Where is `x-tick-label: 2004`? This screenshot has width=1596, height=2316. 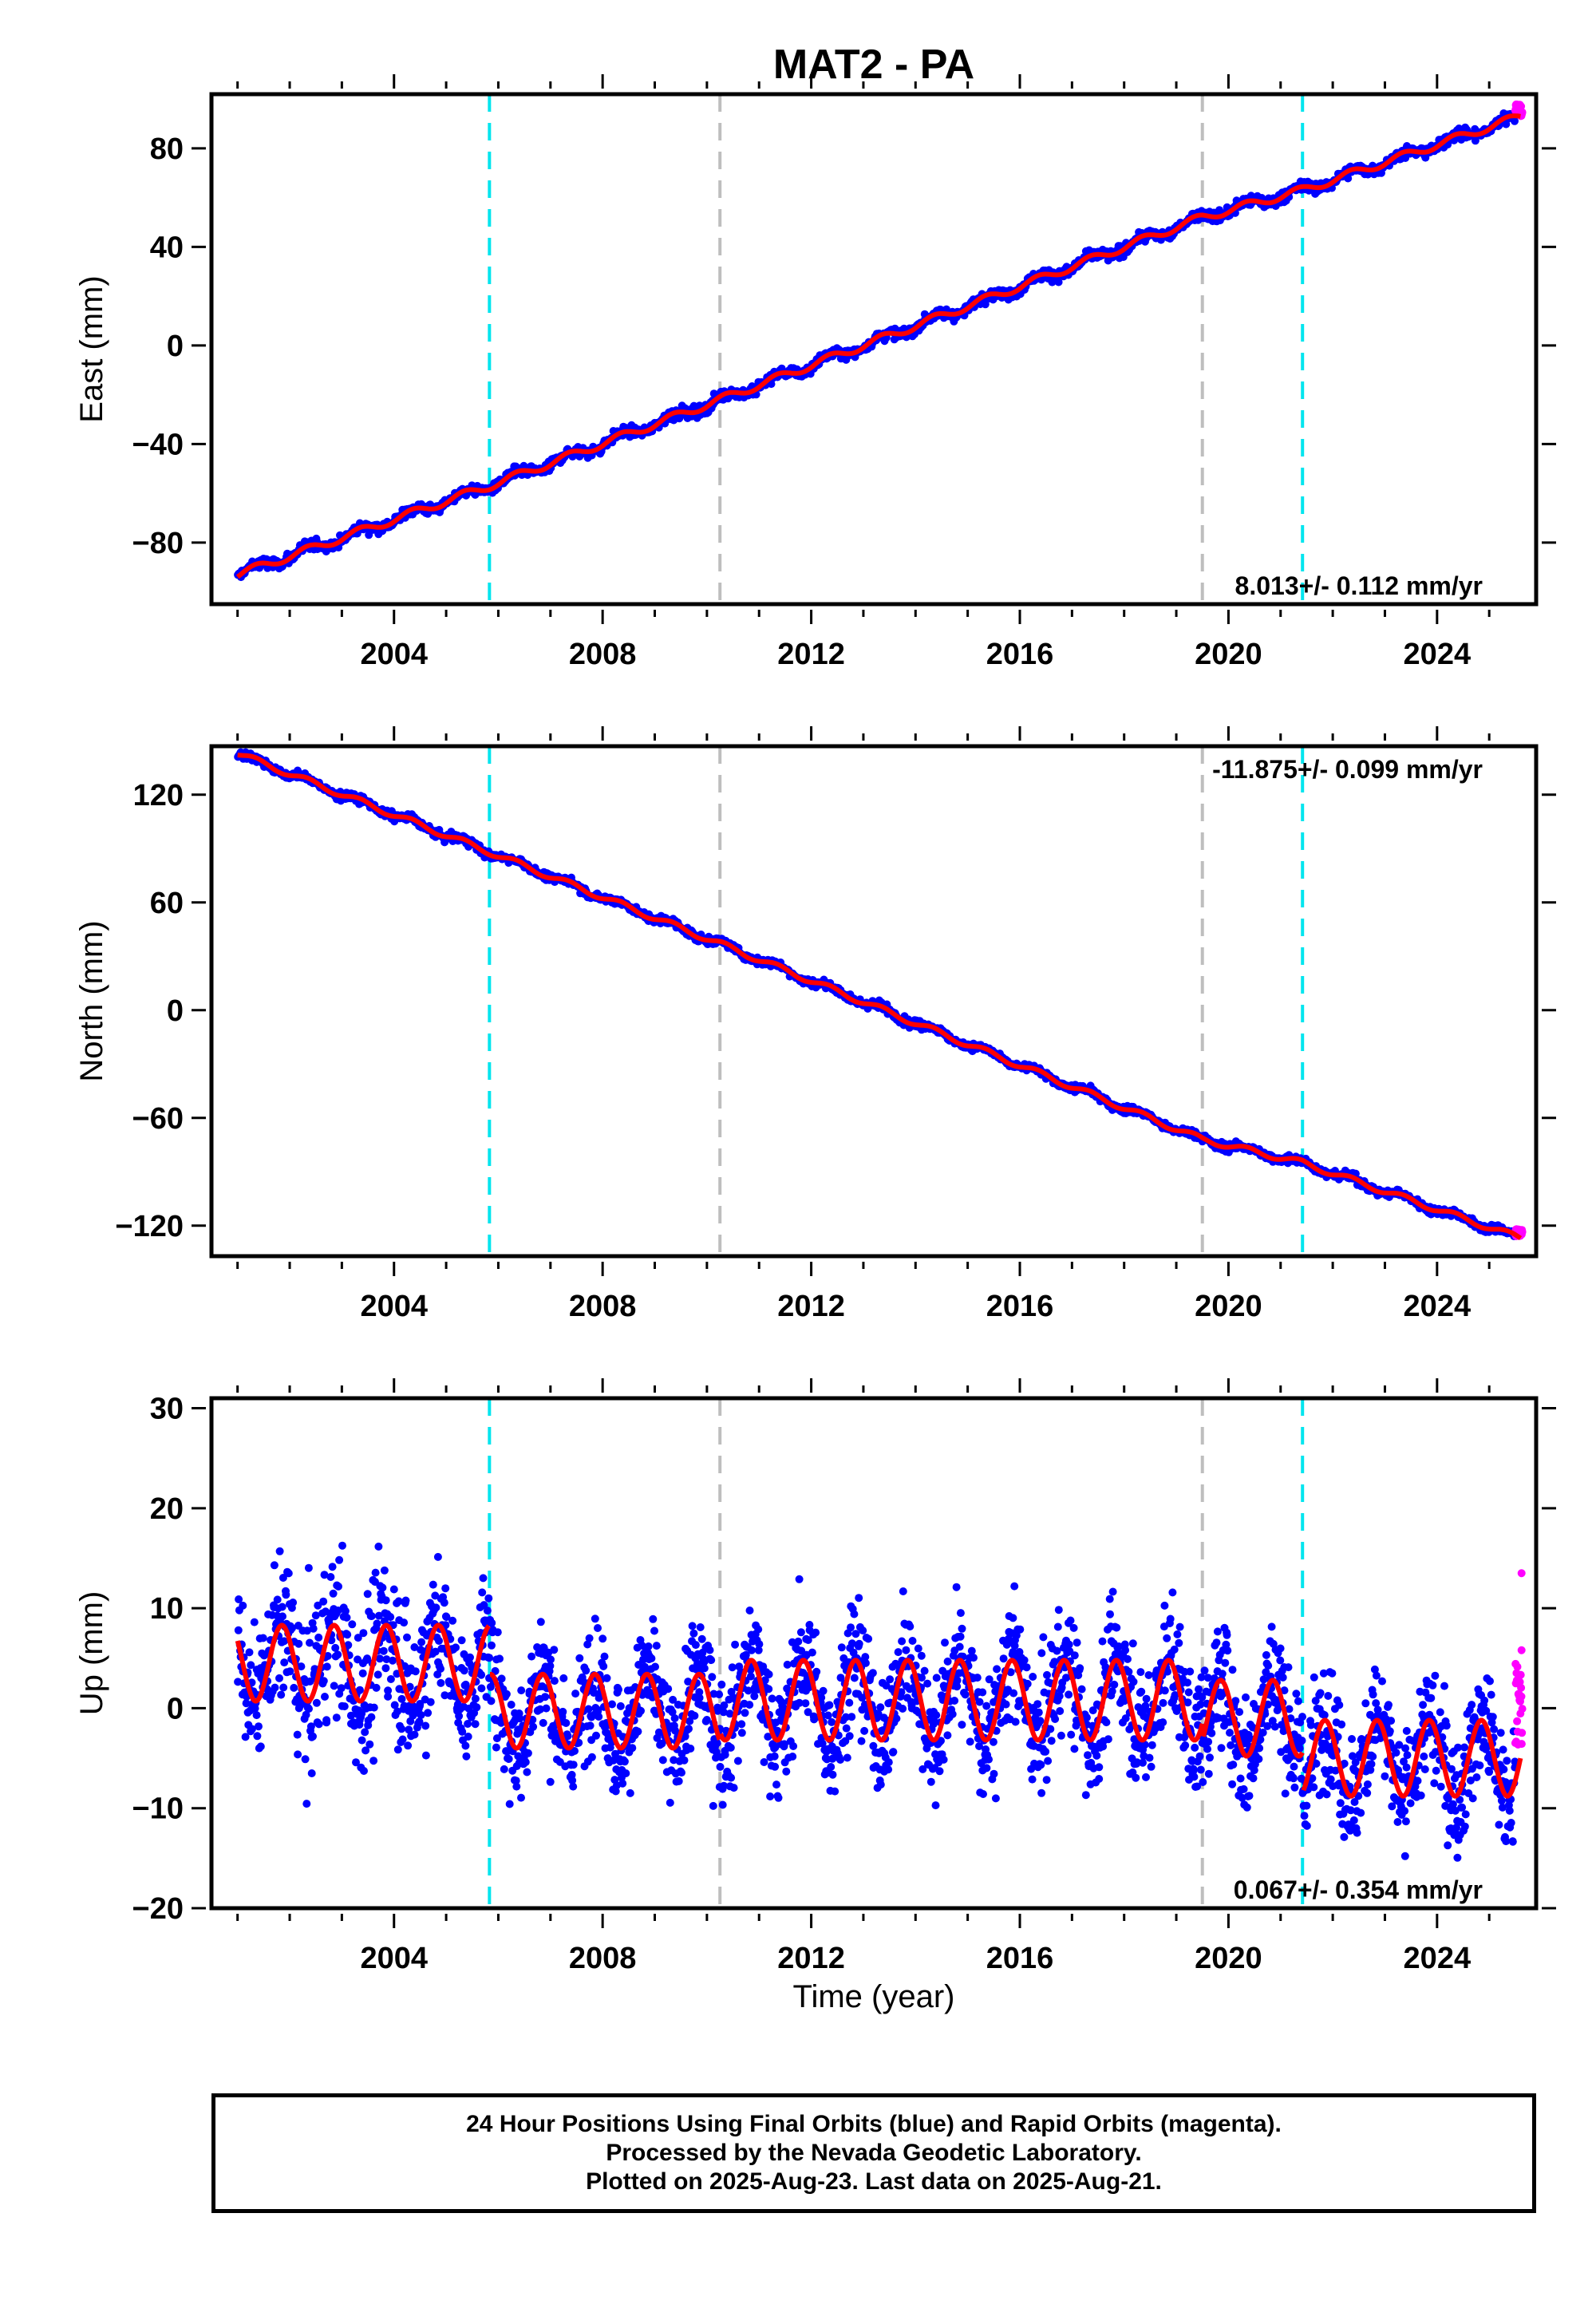
x-tick-label: 2004 is located at coordinates (394, 1306).